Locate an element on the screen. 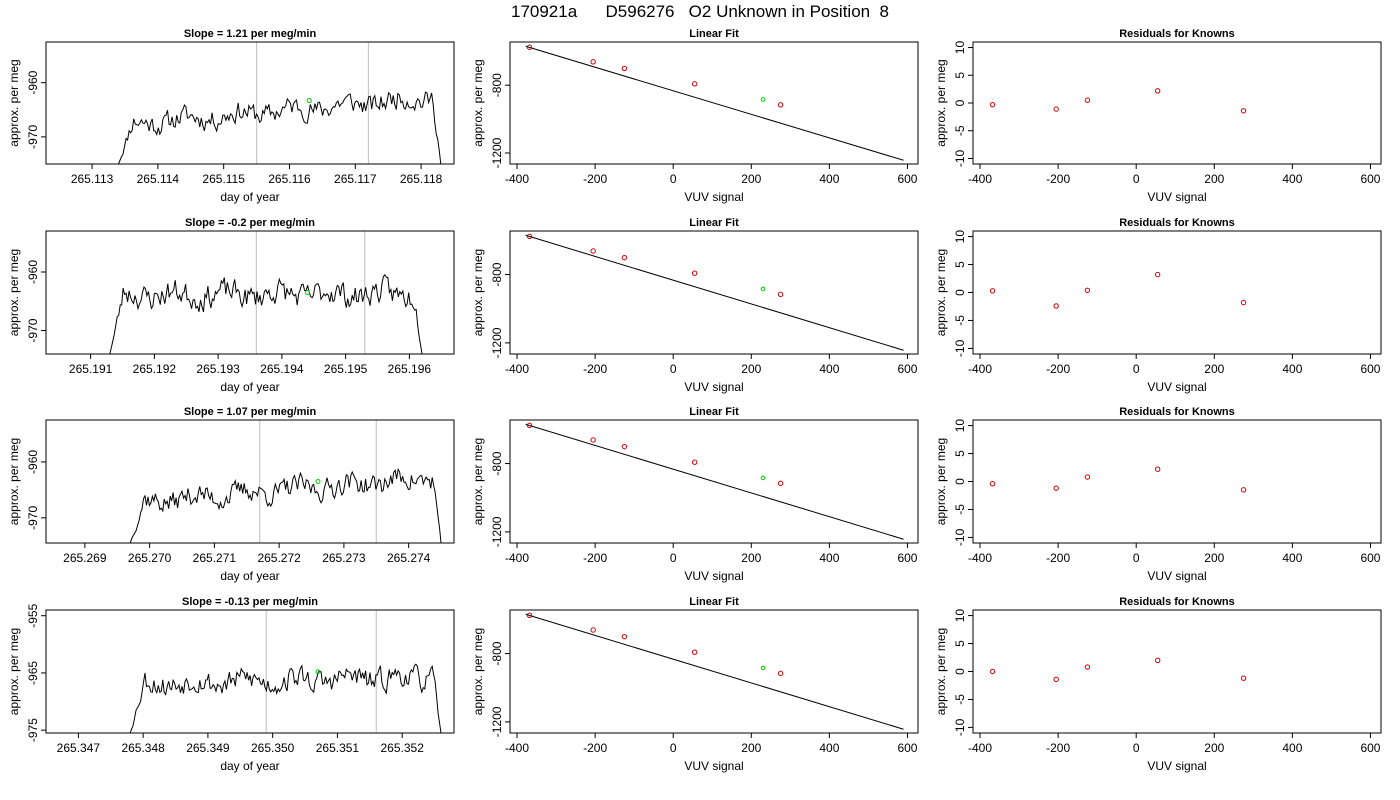  panel-title: Slope = 1.07 per meg/min is located at coordinates (250, 412).